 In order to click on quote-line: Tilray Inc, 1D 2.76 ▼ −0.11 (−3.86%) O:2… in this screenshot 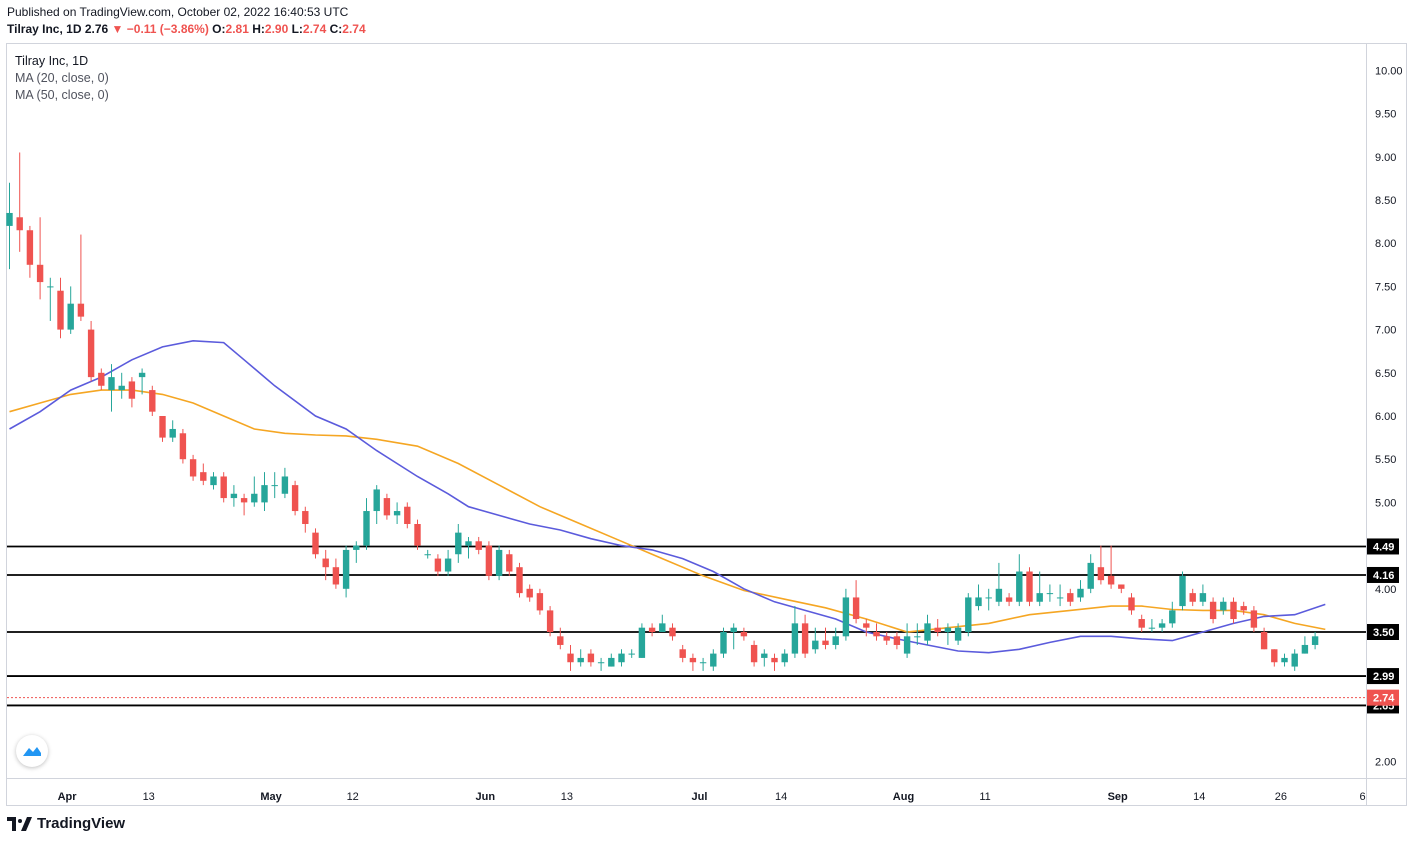, I will do `click(186, 29)`.